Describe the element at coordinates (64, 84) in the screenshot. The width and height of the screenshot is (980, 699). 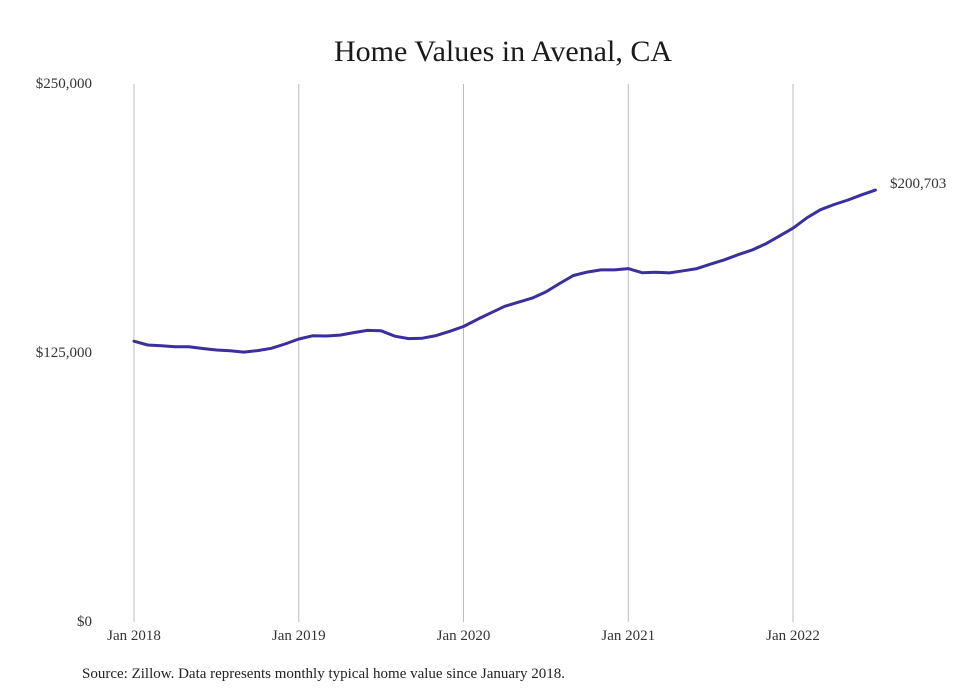
I see `y-tick-label: $250,000` at that location.